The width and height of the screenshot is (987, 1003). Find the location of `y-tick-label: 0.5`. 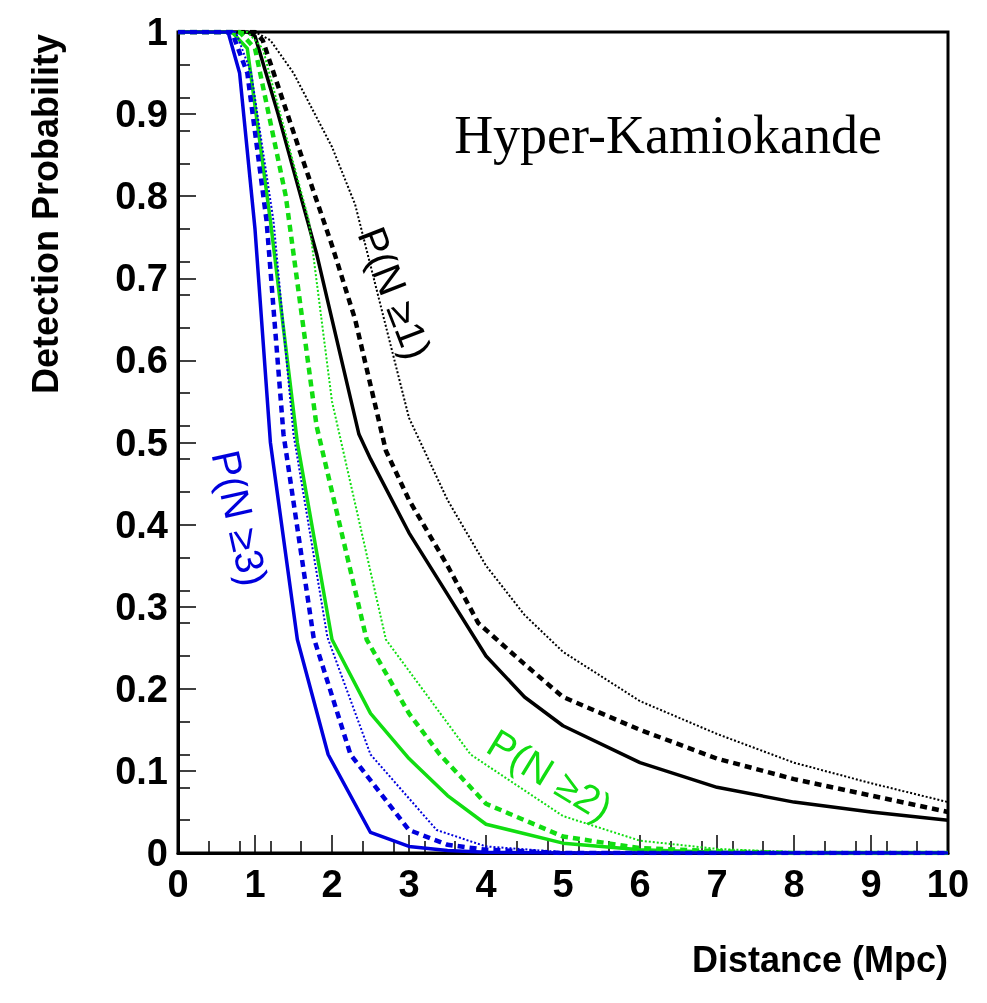

y-tick-label: 0.5 is located at coordinates (141, 442).